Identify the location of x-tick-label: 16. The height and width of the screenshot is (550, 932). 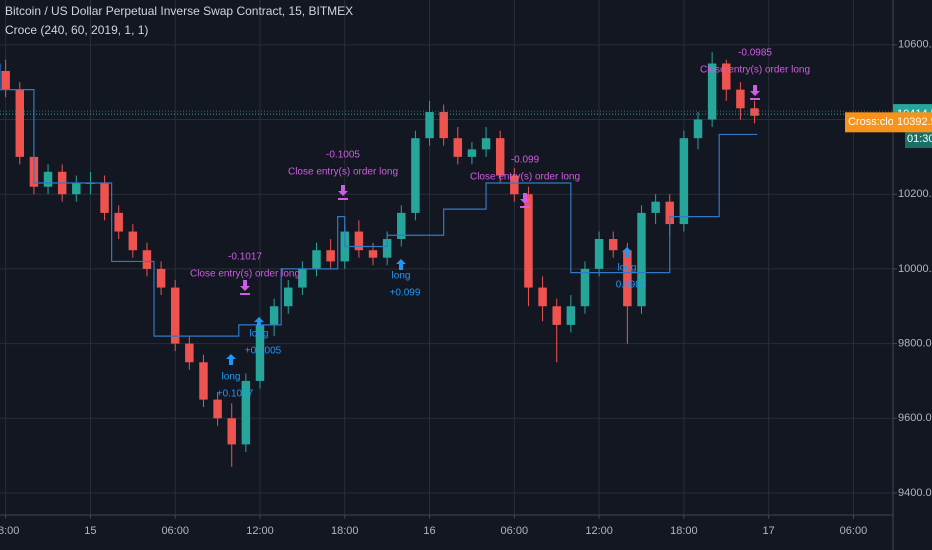
(429, 531).